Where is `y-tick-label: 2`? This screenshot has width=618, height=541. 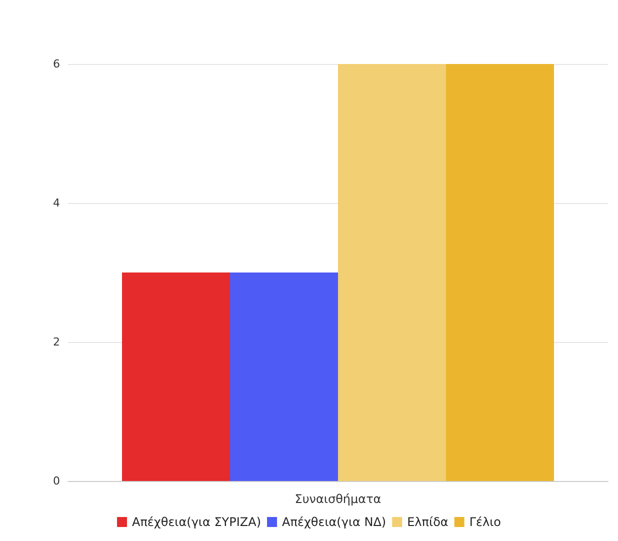 y-tick-label: 2 is located at coordinates (56, 342).